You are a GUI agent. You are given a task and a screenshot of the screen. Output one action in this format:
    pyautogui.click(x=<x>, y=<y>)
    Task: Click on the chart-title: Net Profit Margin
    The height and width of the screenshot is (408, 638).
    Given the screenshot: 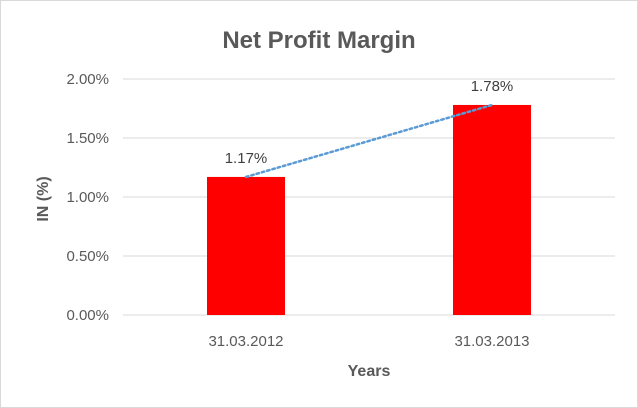 What is the action you would take?
    pyautogui.click(x=318, y=40)
    